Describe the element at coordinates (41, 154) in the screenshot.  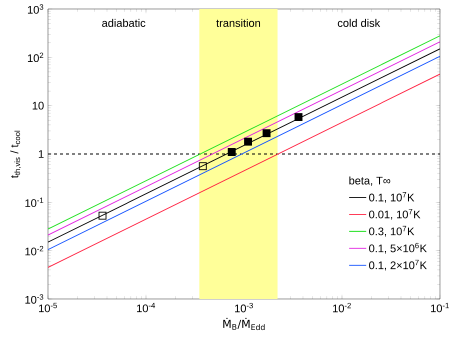
I see `y-tick-label: 1` at that location.